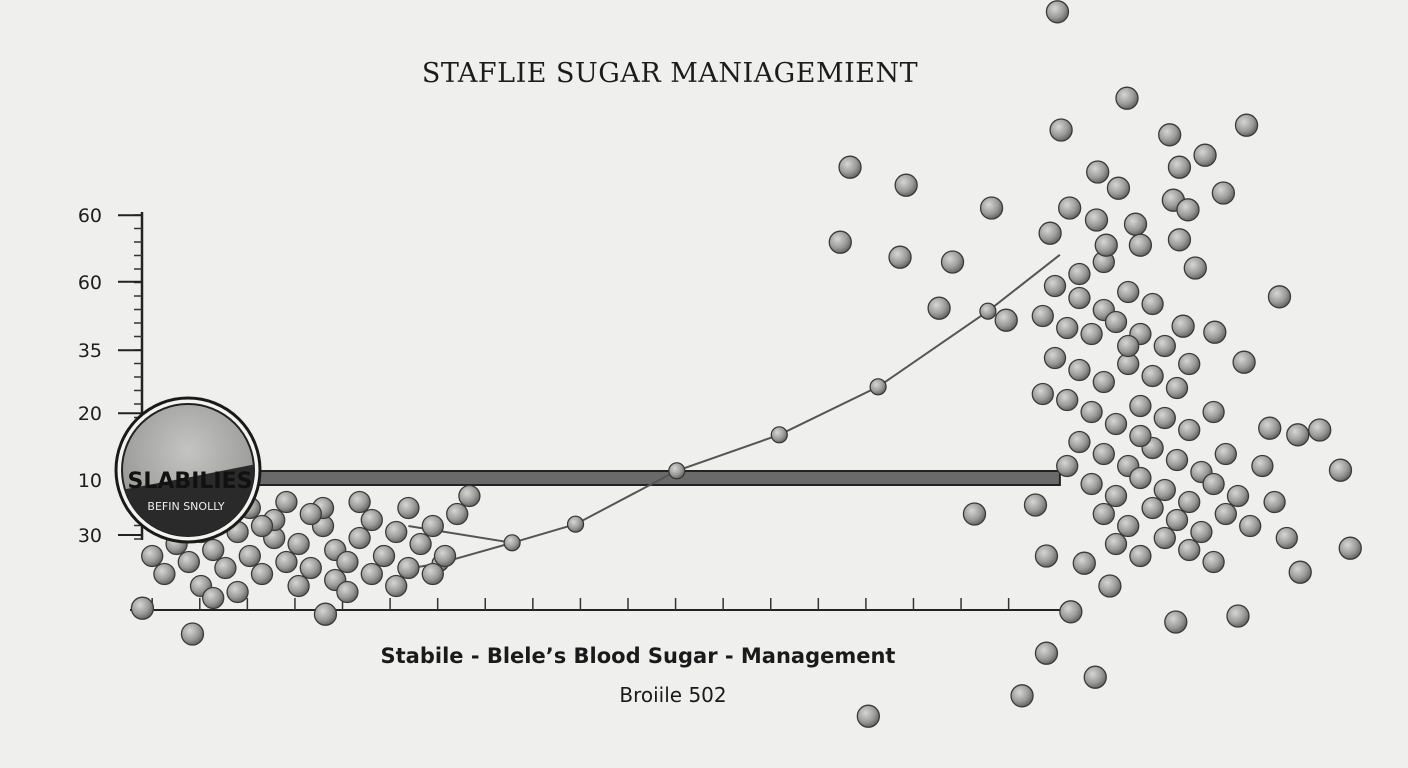 The image size is (1408, 768). I want to click on chart-title: STAFLIE SUGAR MANIAGEMIENT, so click(670, 73).